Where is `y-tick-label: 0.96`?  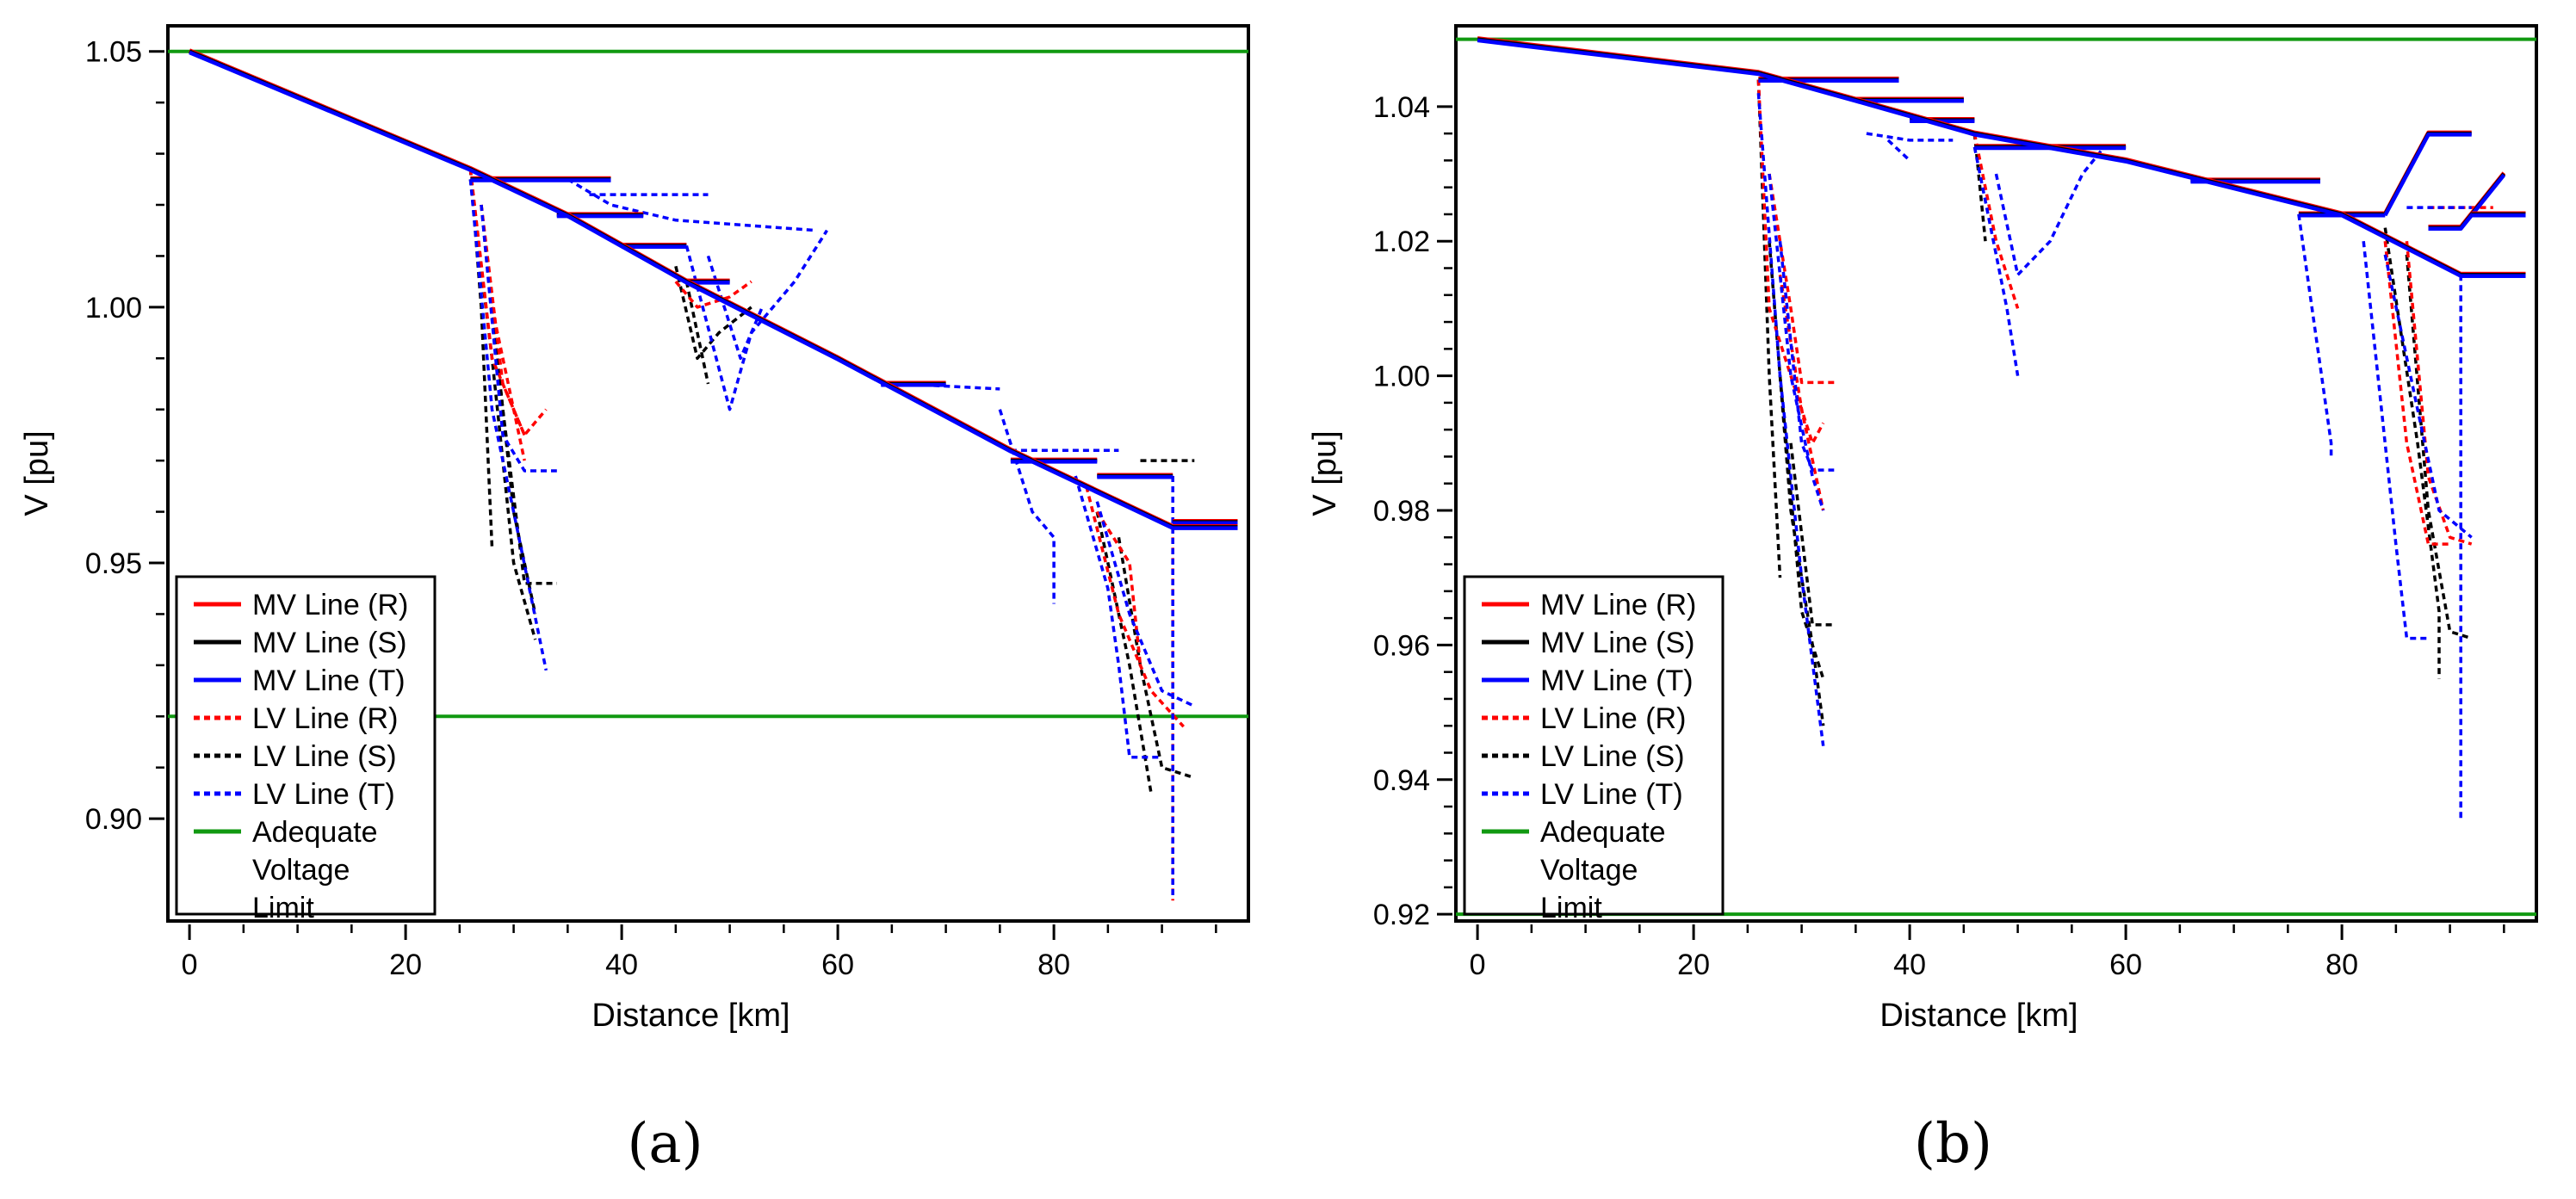
y-tick-label: 0.96 is located at coordinates (1401, 645).